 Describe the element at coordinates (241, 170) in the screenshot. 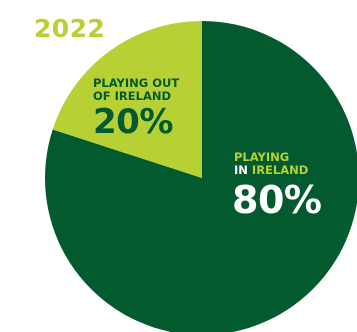

I see `slice-label-in-prefix: IN` at that location.